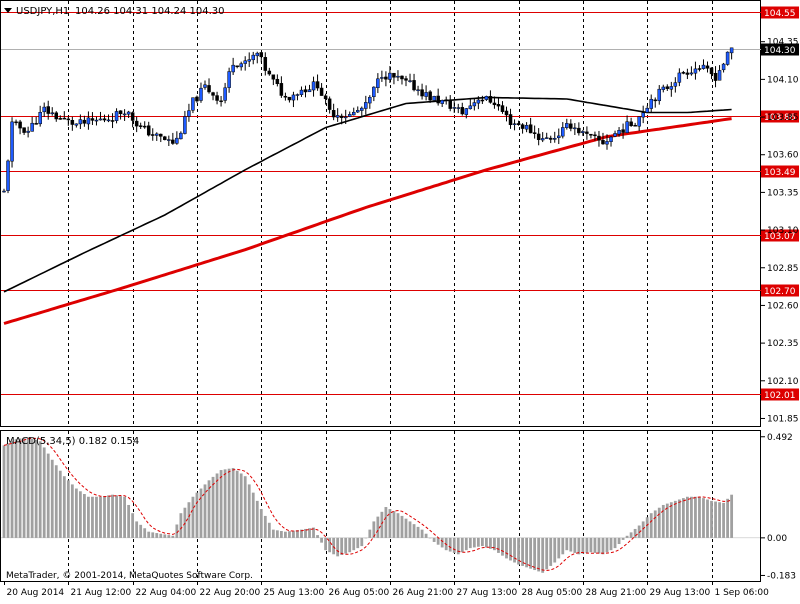  I want to click on x-tick-label: 20 Aug 2014, so click(36, 593).